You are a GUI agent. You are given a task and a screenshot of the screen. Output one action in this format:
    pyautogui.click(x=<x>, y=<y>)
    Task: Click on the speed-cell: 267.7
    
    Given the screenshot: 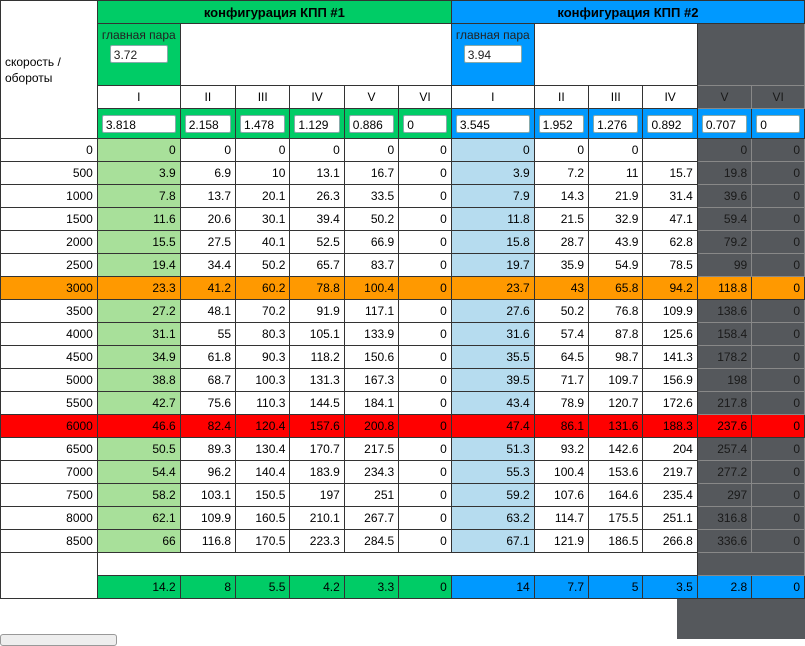 What is the action you would take?
    pyautogui.click(x=371, y=518)
    